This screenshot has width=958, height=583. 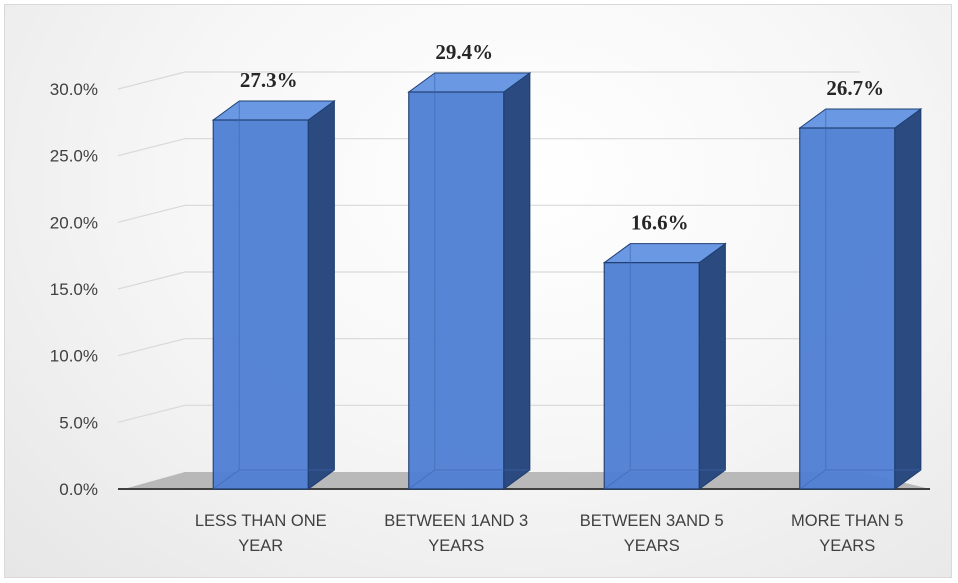 What do you see at coordinates (652, 521) in the screenshot?
I see `x-category-label: BETWEEN 3AND 5` at bounding box center [652, 521].